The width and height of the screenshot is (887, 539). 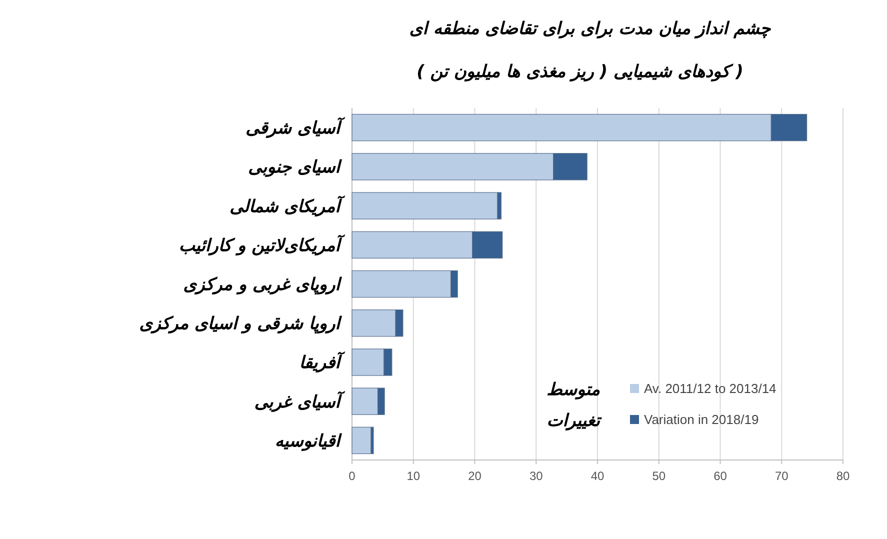 I want to click on chart-title: چشم انداز میان مدت برای برای تقاضای منطقه ای, so click(x=590, y=29).